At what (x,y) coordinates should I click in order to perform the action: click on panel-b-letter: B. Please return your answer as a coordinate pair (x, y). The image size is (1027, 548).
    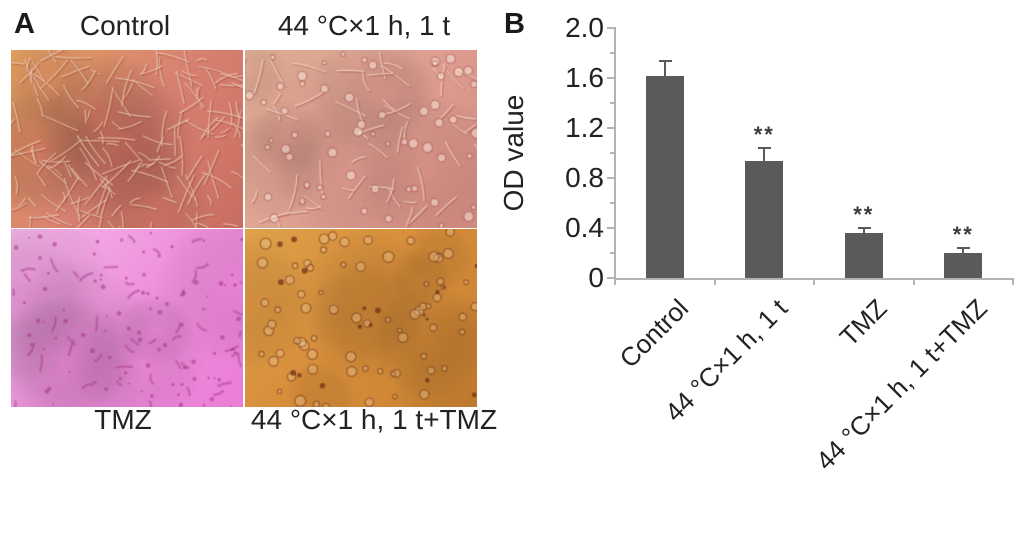
    Looking at the image, I should click on (514, 24).